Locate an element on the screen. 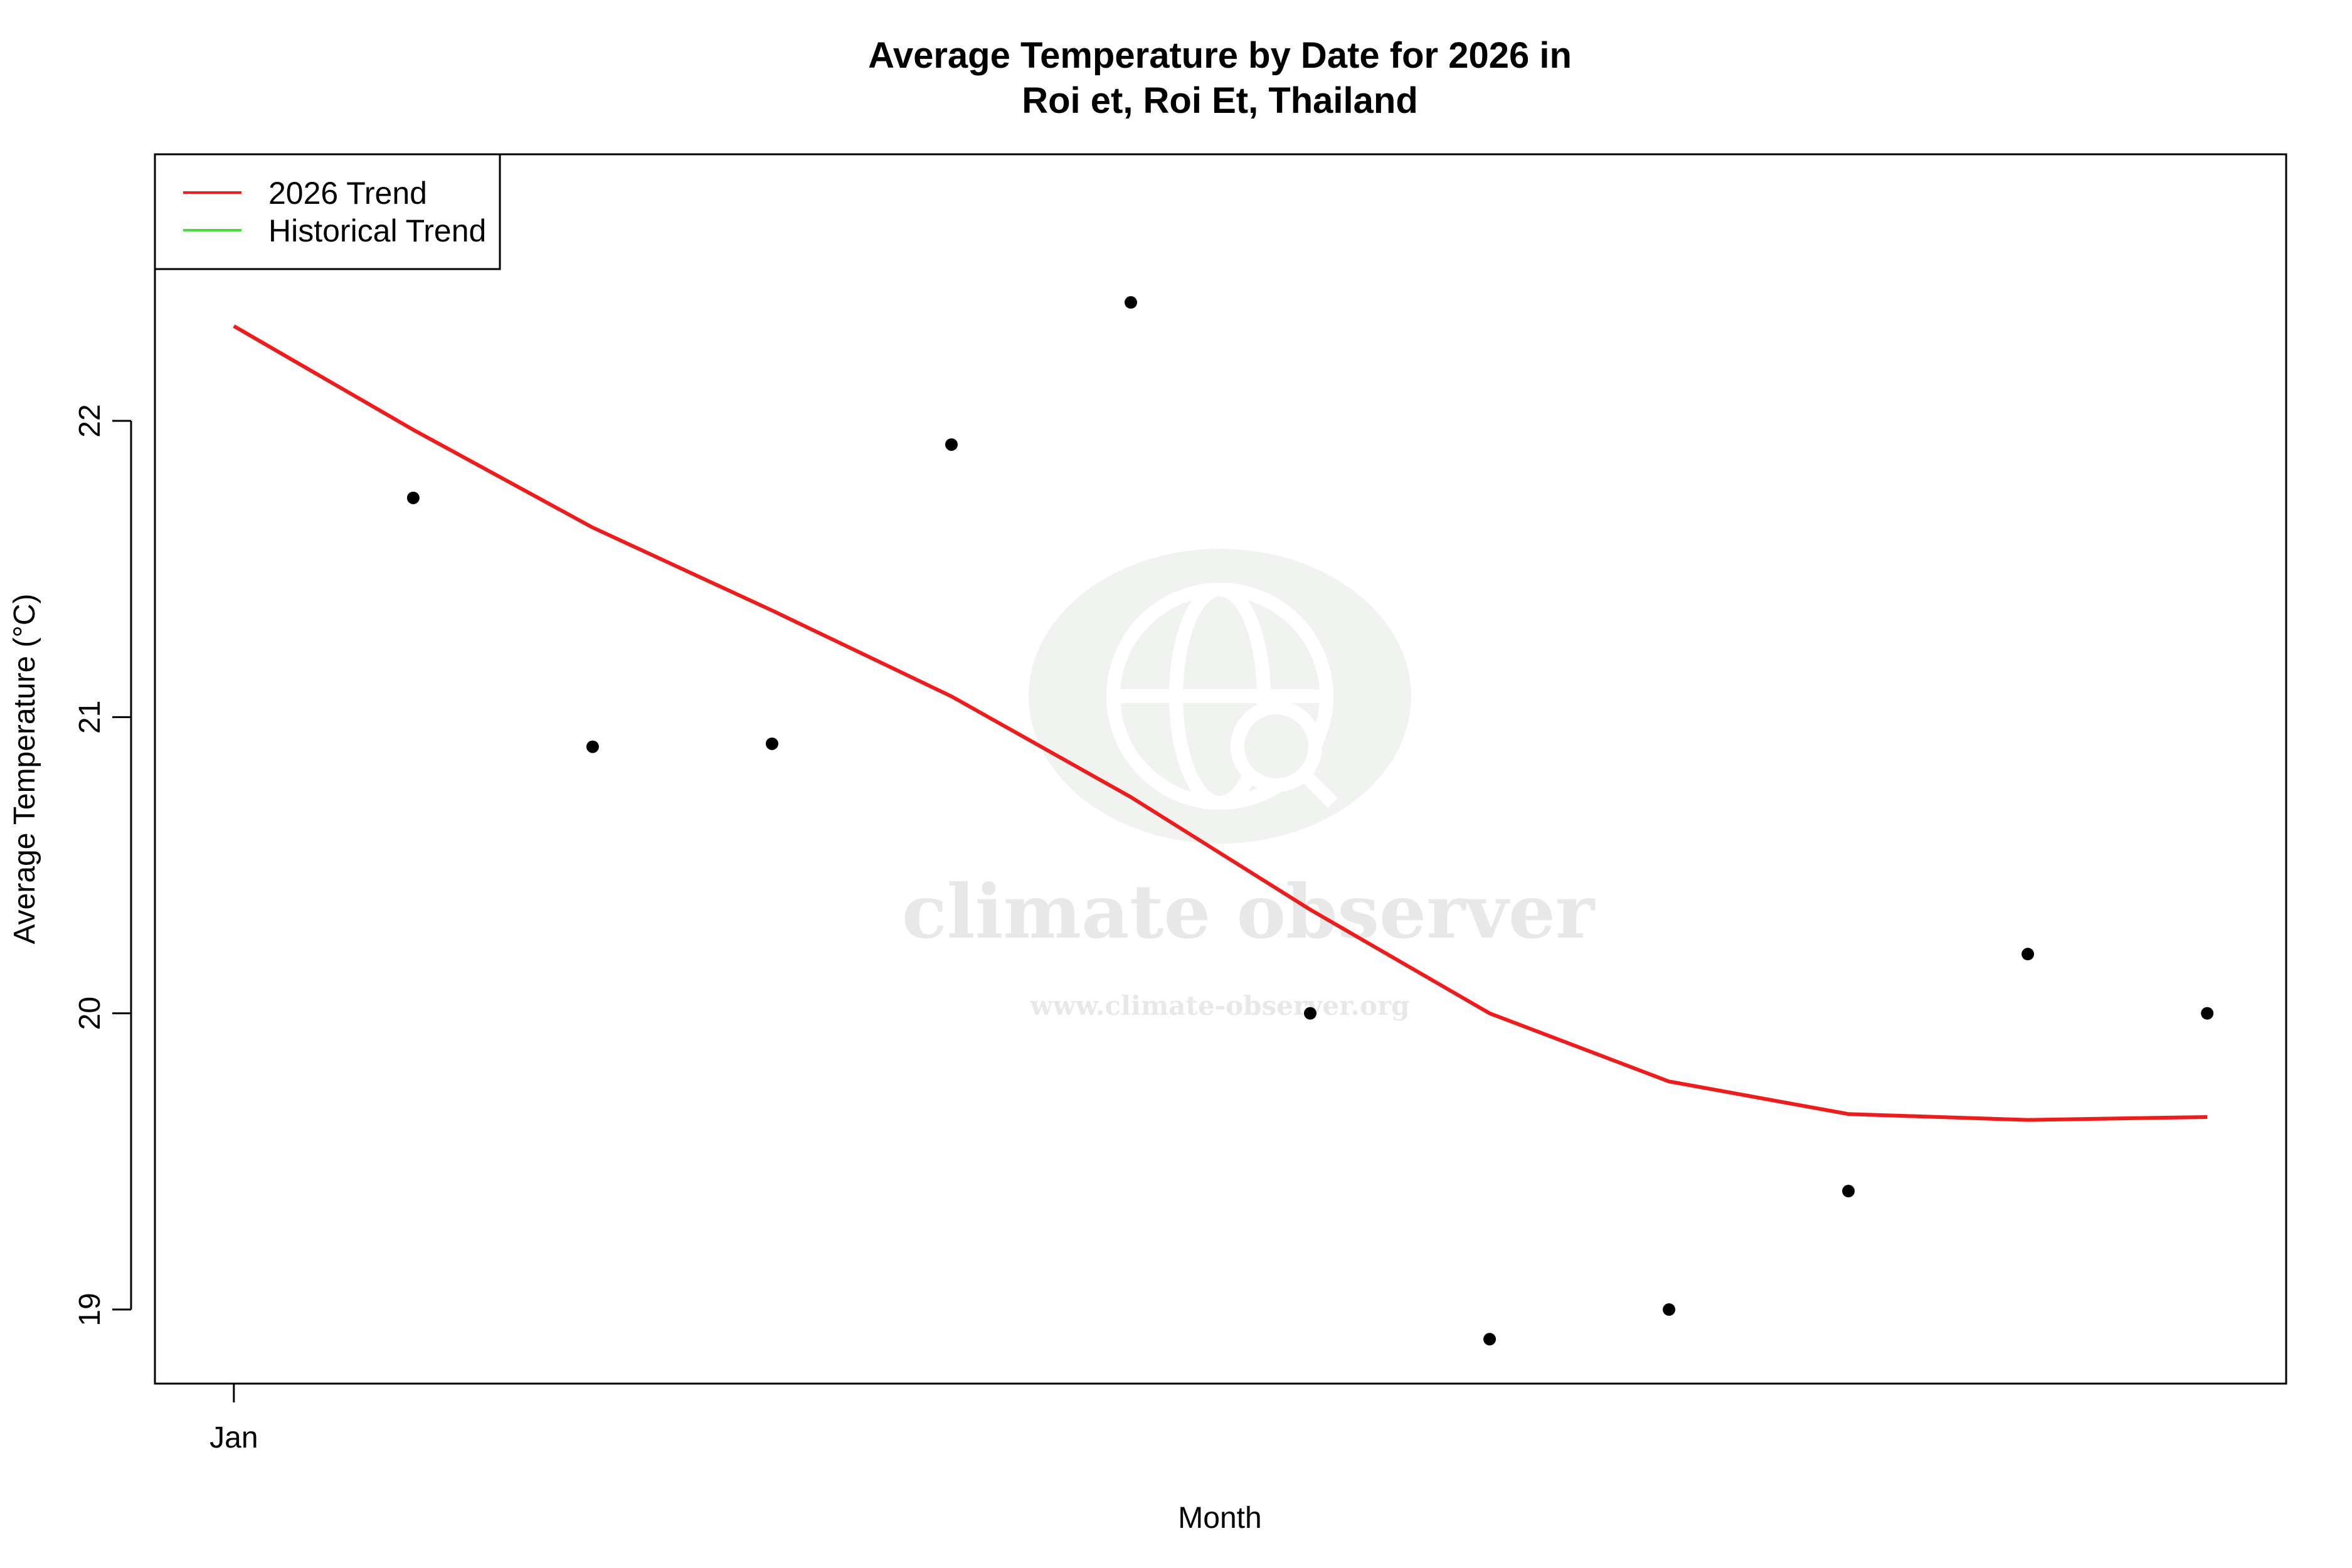 The image size is (2352, 1568). legend-label-2026-trend: 2026 Trend is located at coordinates (347, 194).